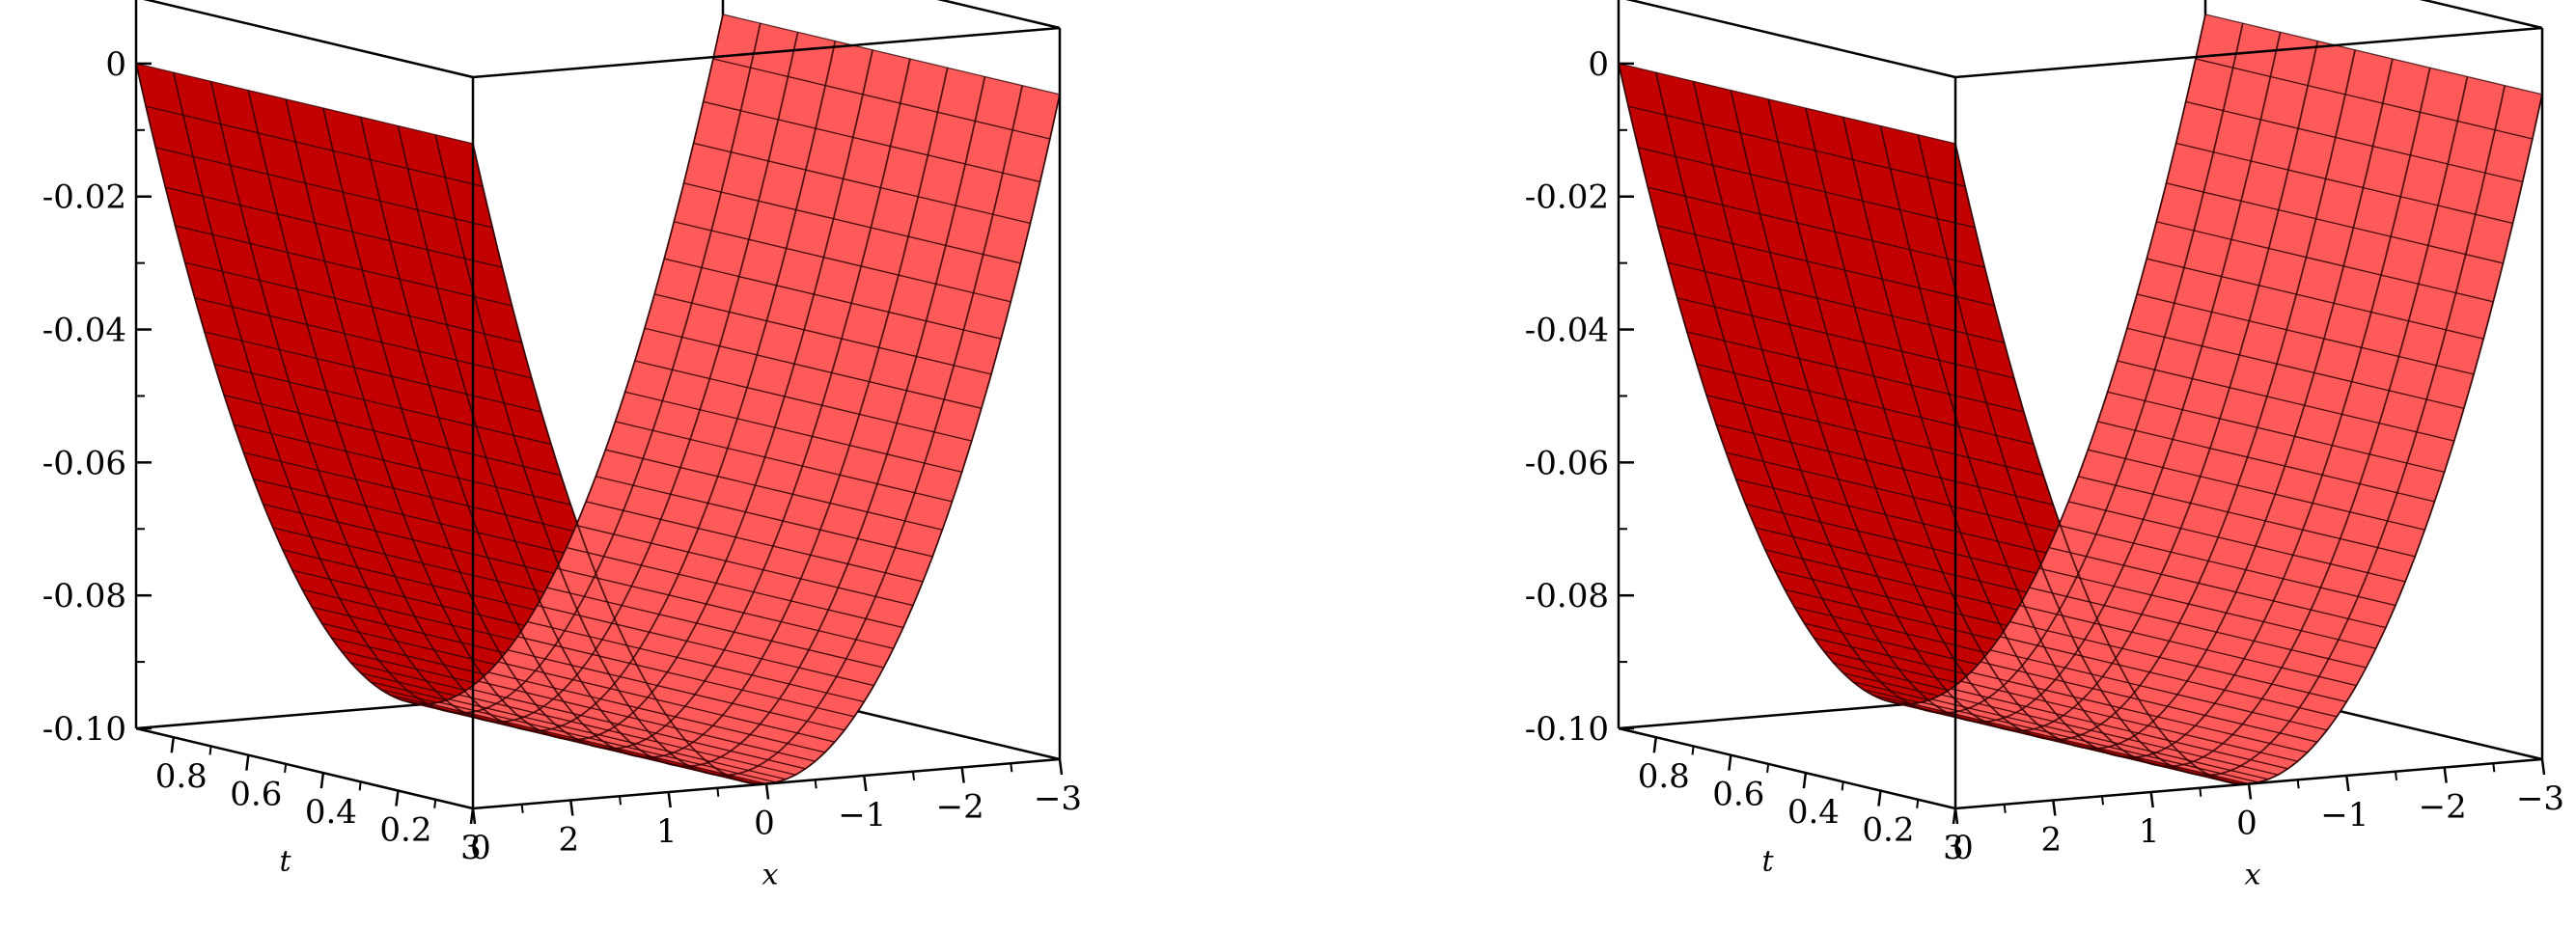 This screenshot has height=930, width=2576. What do you see at coordinates (84, 730) in the screenshot?
I see `z-tick-label: -0.10` at bounding box center [84, 730].